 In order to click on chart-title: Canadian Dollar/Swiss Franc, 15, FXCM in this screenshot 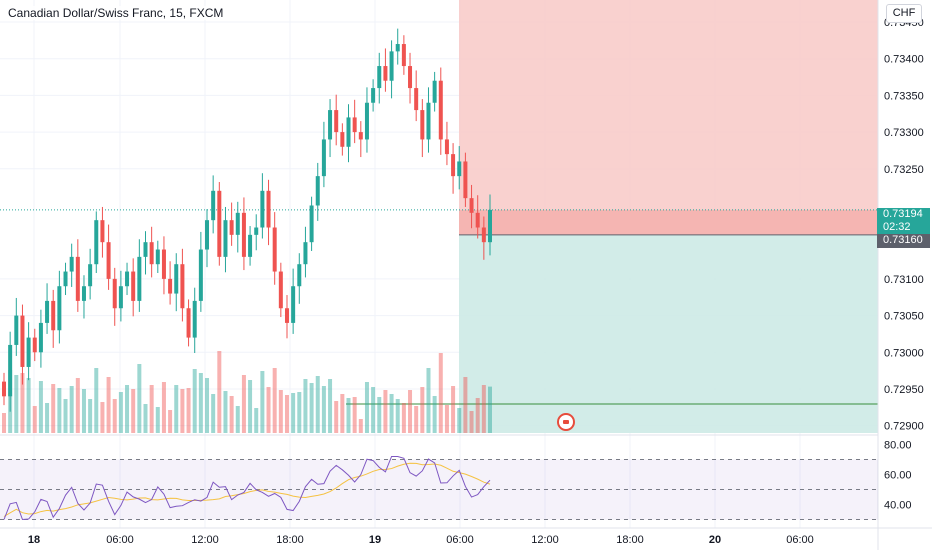, I will do `click(116, 13)`.